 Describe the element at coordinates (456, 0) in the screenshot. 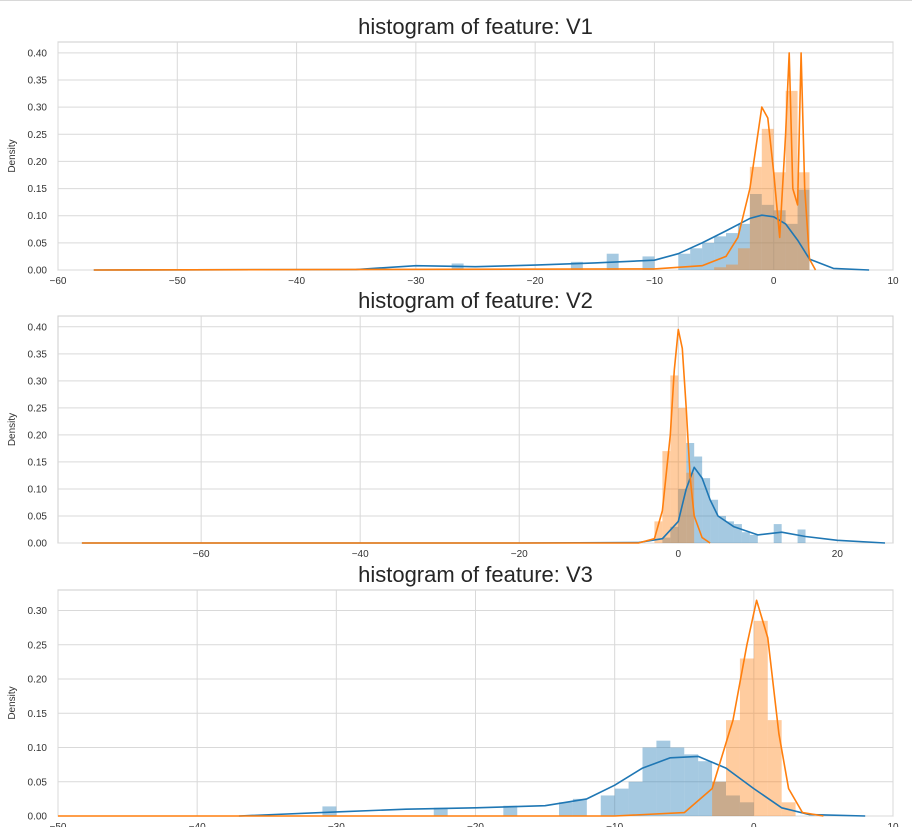

I see `window-top-border` at that location.